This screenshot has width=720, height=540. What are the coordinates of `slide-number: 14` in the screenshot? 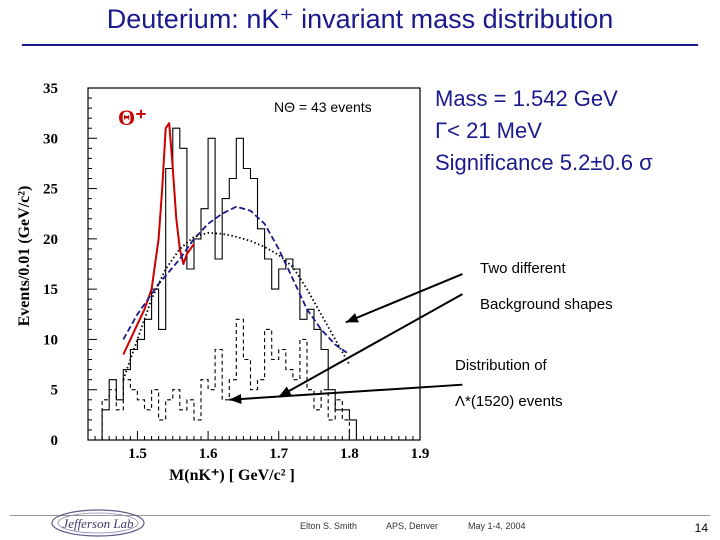 It's located at (701, 528).